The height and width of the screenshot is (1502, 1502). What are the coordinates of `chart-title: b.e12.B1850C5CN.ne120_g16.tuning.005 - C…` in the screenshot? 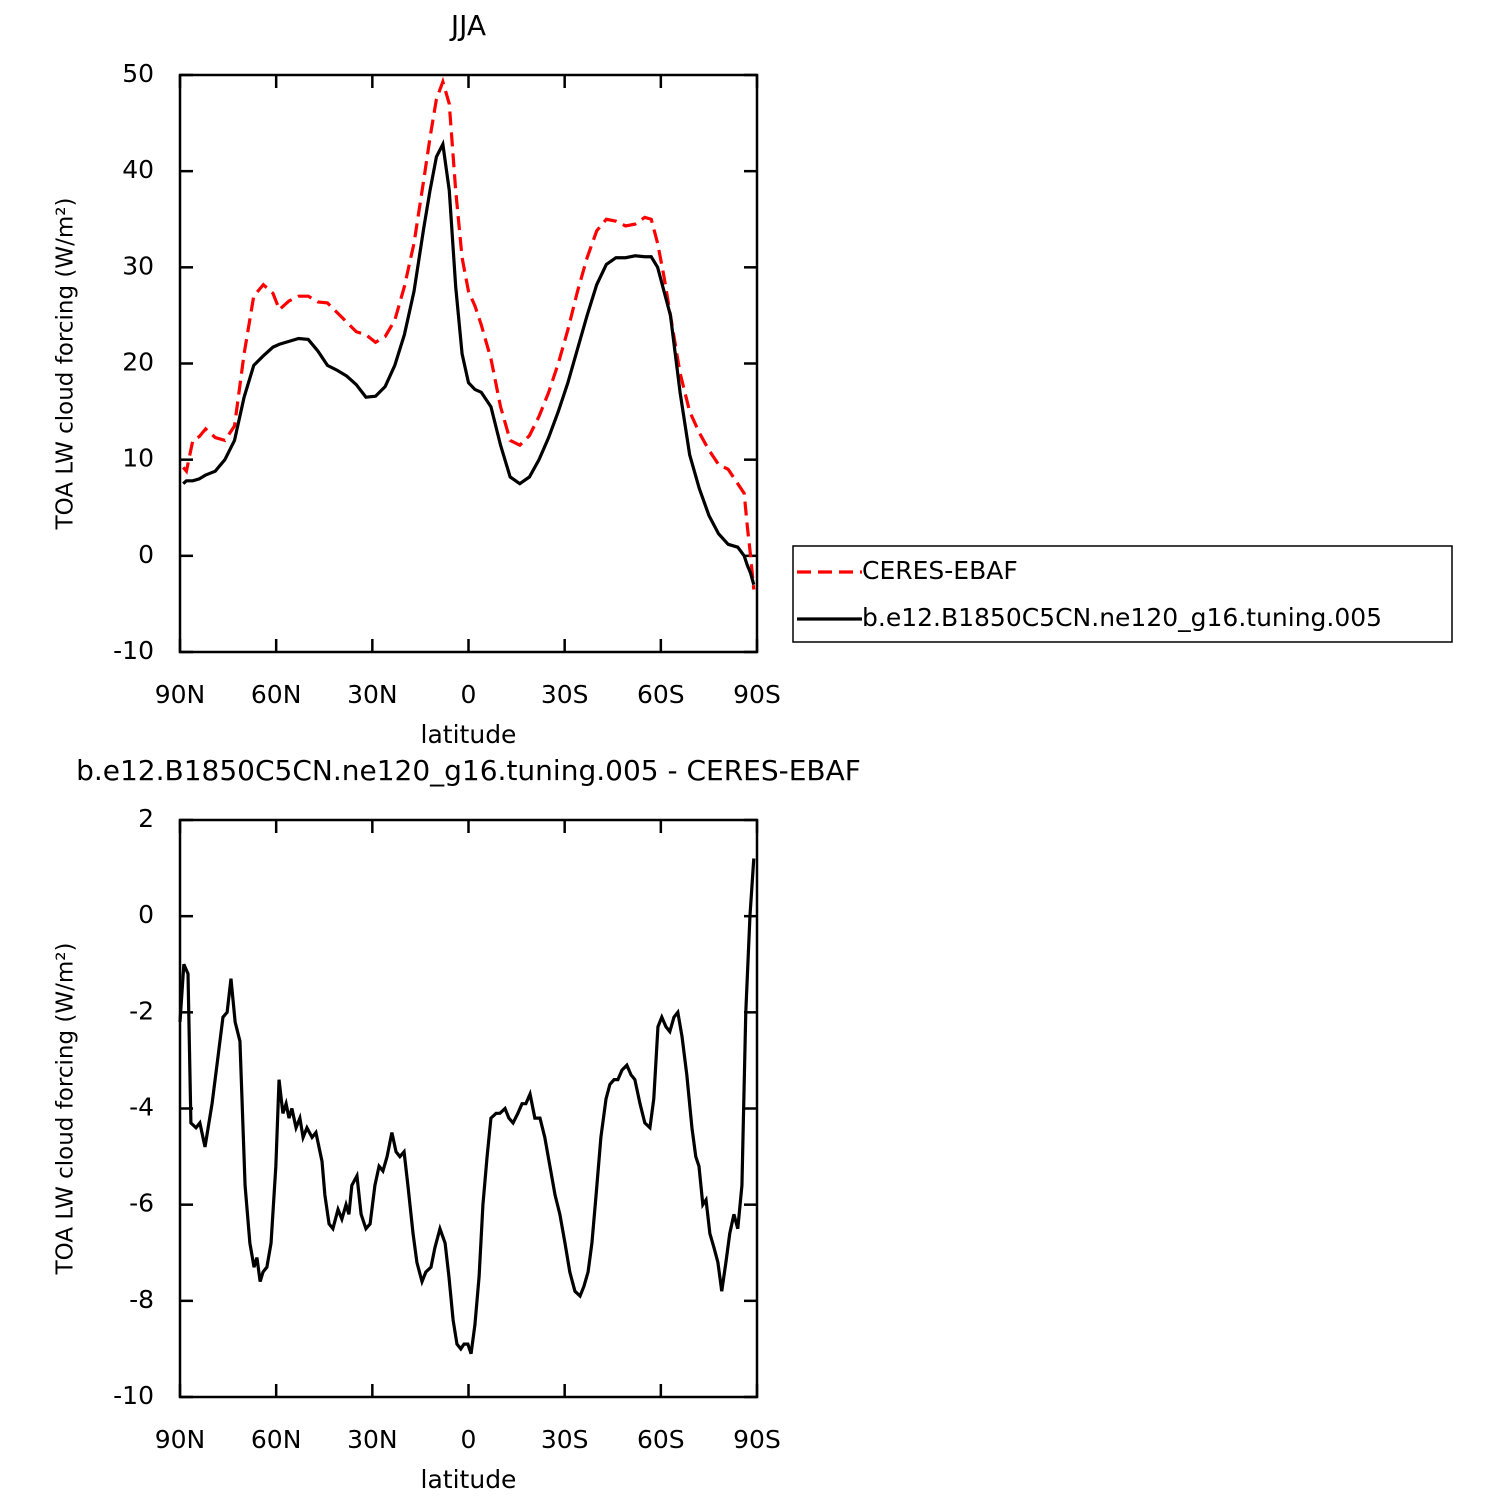 It's located at (468, 770).